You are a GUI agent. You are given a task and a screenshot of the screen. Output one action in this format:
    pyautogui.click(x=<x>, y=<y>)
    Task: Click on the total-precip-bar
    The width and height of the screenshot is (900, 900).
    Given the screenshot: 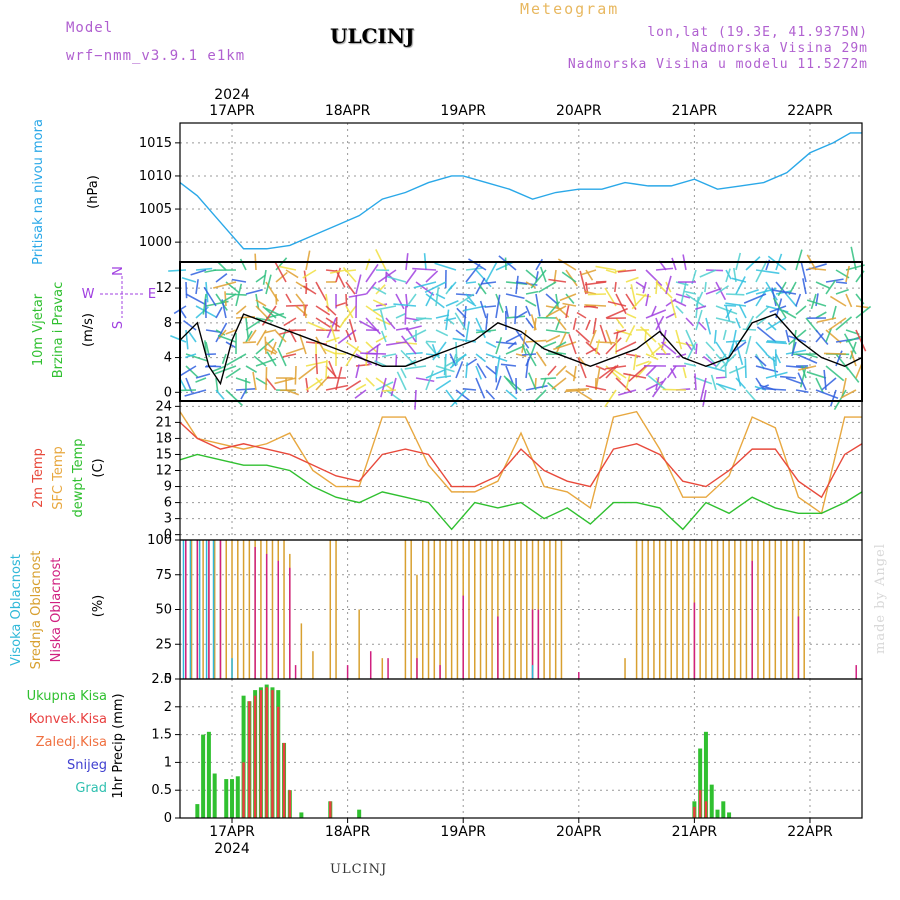 What is the action you would take?
    pyautogui.click(x=232, y=798)
    